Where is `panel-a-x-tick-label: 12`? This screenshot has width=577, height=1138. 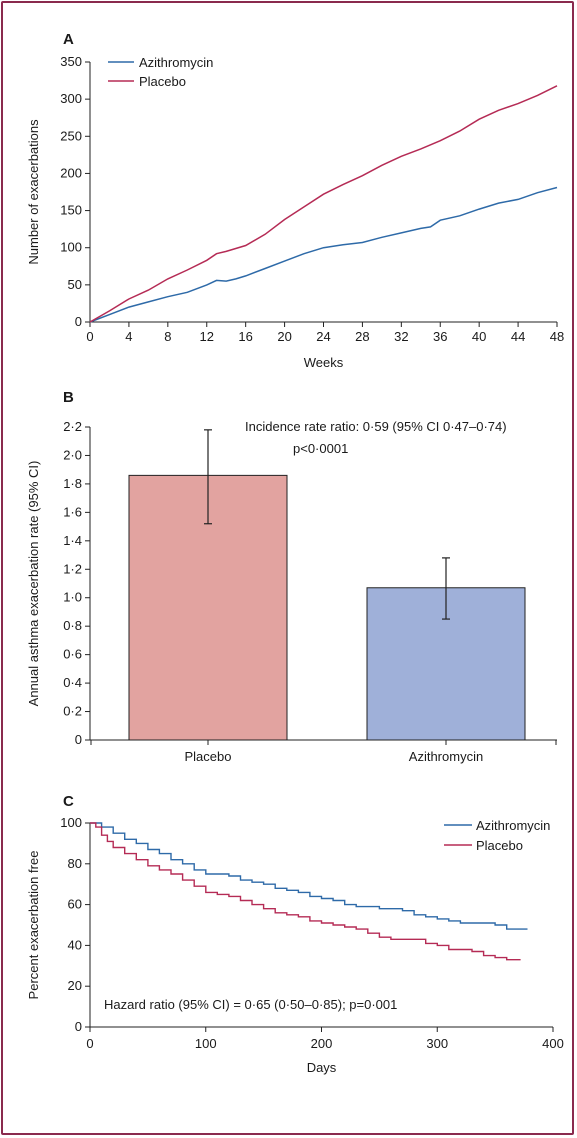 panel-a-x-tick-label: 12 is located at coordinates (207, 336).